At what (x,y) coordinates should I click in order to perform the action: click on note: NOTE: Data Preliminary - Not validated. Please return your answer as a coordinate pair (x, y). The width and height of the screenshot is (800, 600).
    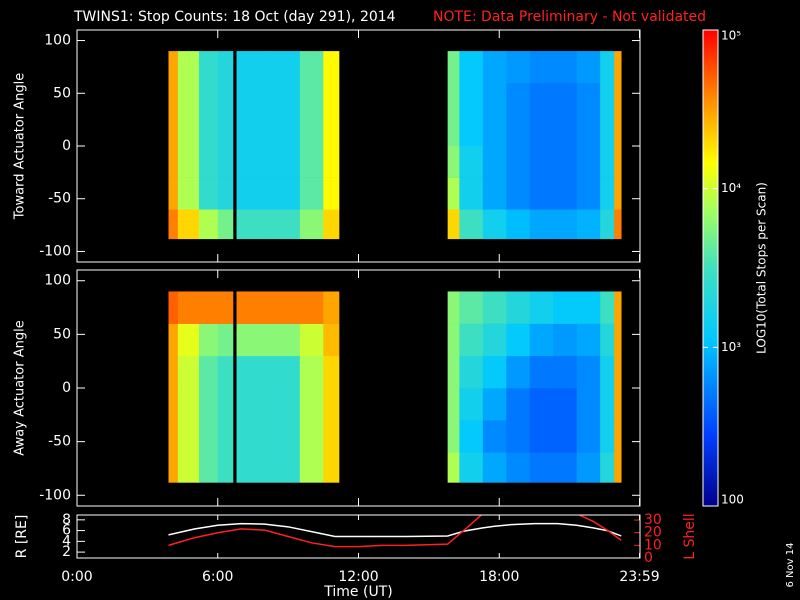
    Looking at the image, I should click on (569, 17).